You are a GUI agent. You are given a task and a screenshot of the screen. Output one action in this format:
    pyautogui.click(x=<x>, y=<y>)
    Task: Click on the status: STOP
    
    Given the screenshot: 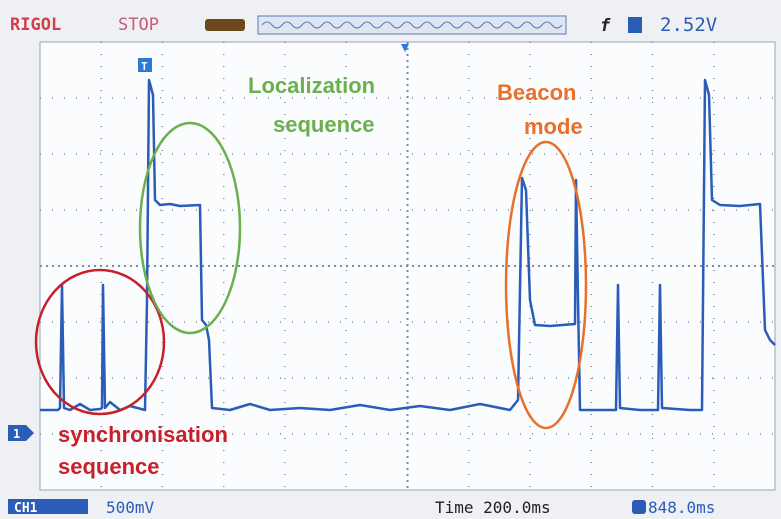 What is the action you would take?
    pyautogui.click(x=138, y=25)
    